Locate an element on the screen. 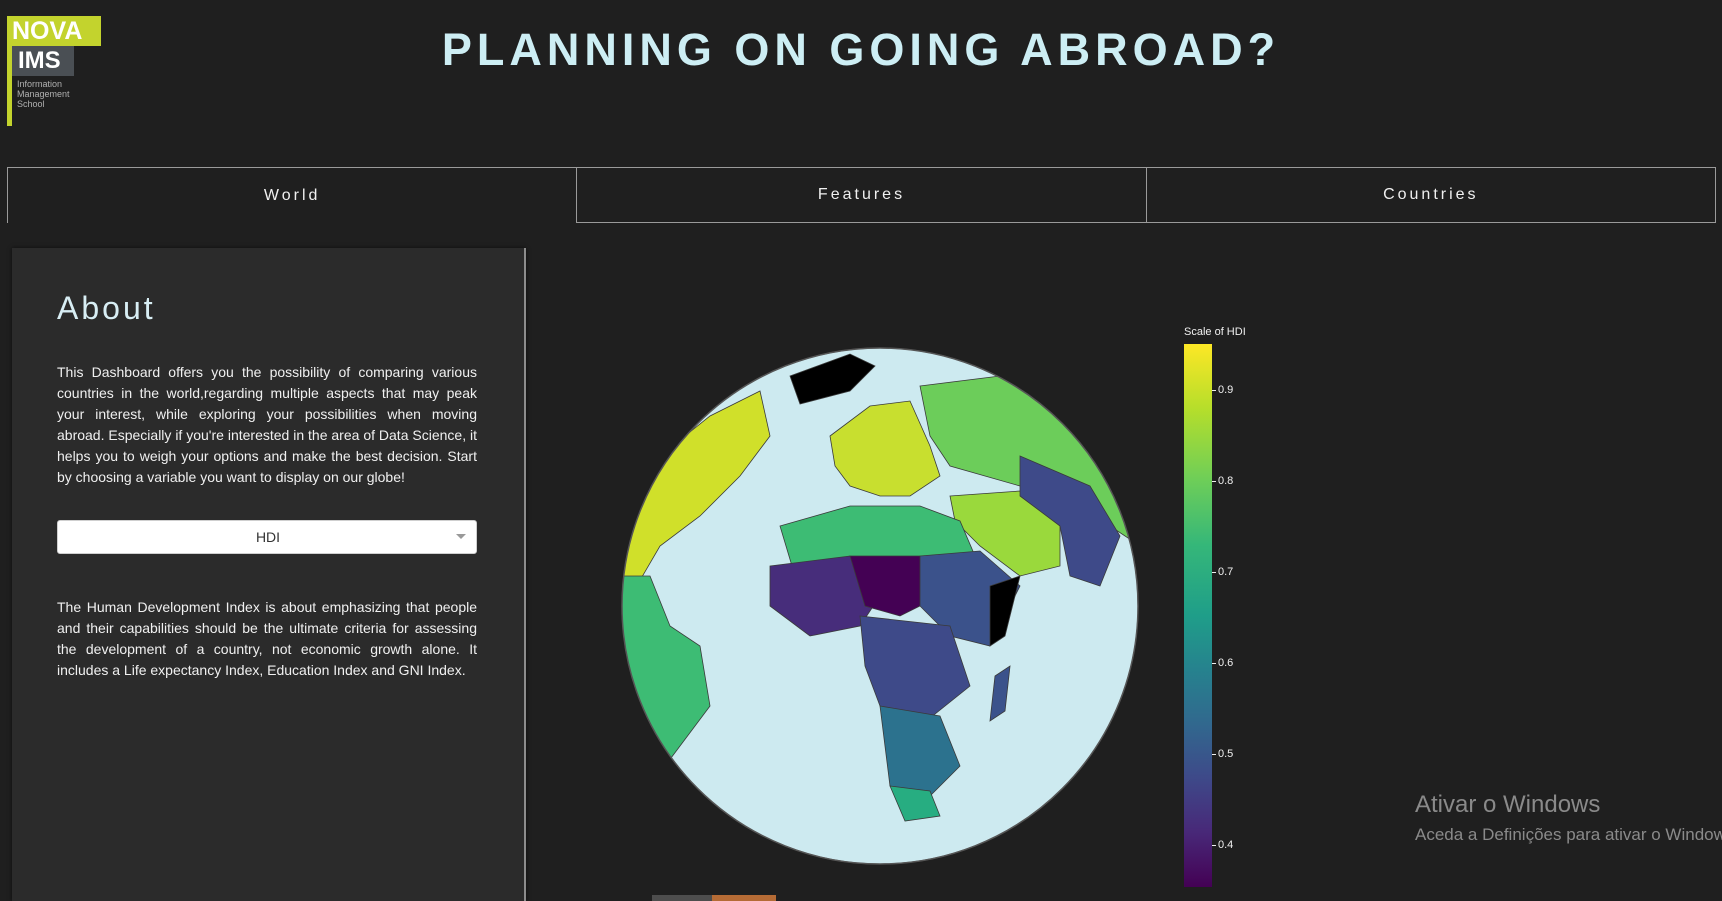  logo-subtitle: Information Management School is located at coordinates (43, 94).